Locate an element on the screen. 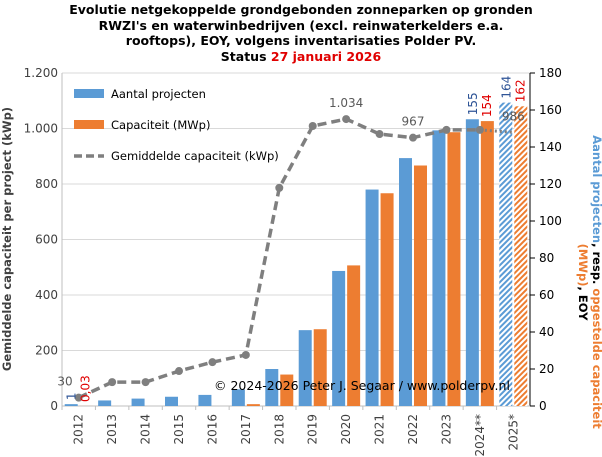  x-tick-label: 2017 is located at coordinates (246, 429).